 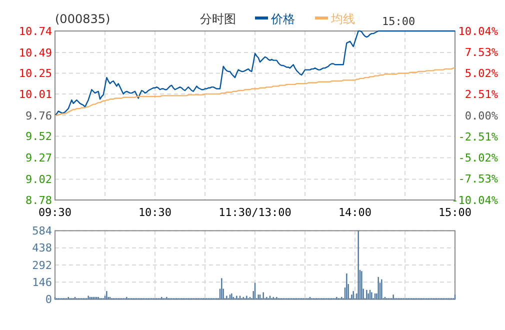 What do you see at coordinates (42, 282) in the screenshot?
I see `y-tick-label: 146` at bounding box center [42, 282].